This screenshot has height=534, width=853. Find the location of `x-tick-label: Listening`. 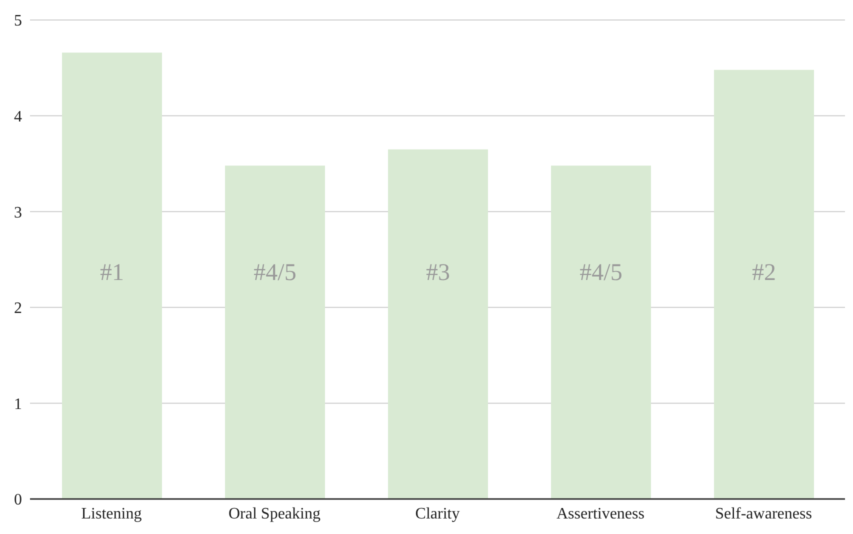

x-tick-label: Listening is located at coordinates (111, 513).